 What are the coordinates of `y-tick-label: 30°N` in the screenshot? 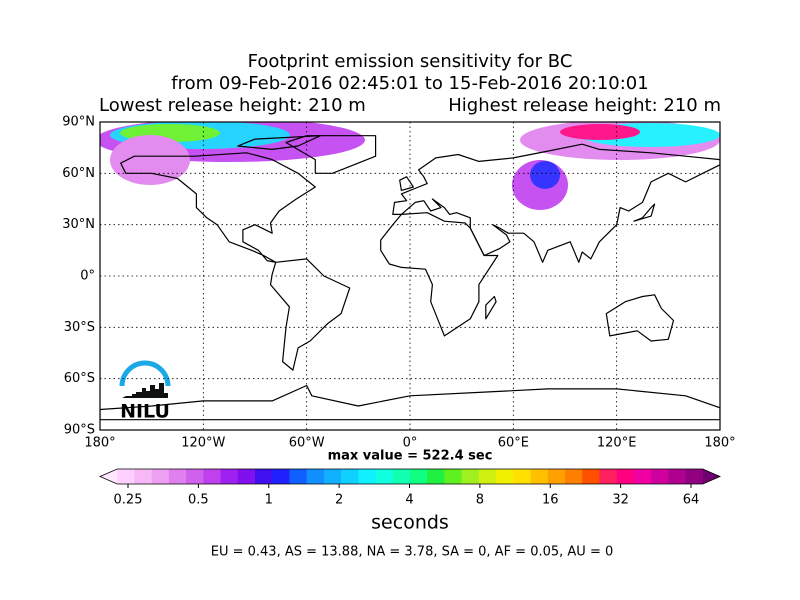 It's located at (78, 224).